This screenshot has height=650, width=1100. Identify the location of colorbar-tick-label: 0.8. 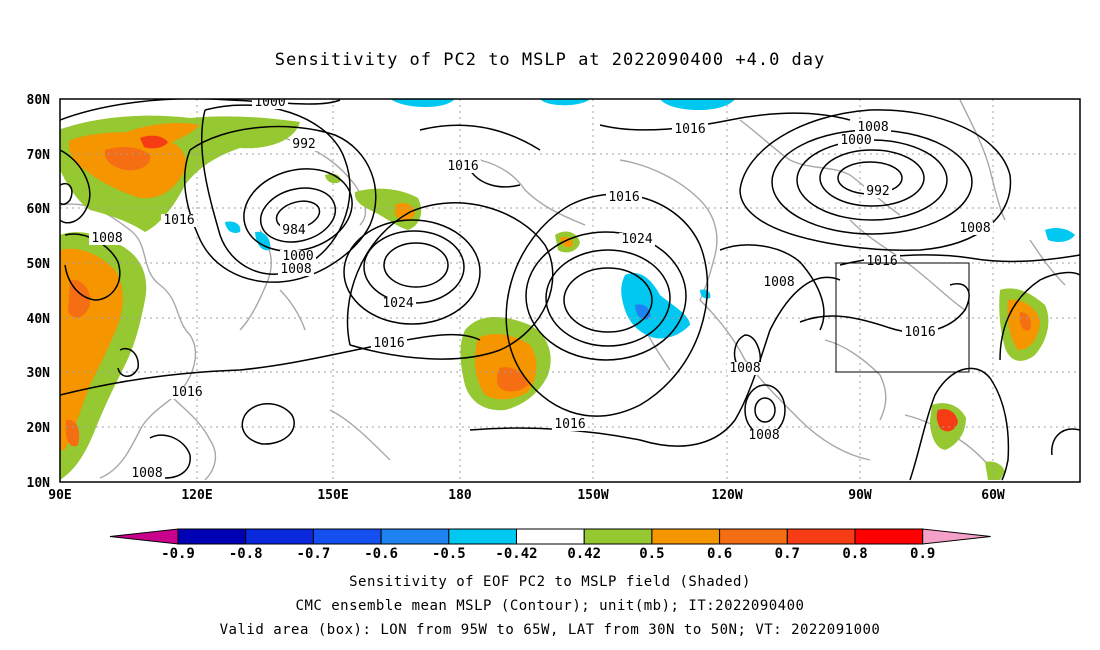
(854, 554).